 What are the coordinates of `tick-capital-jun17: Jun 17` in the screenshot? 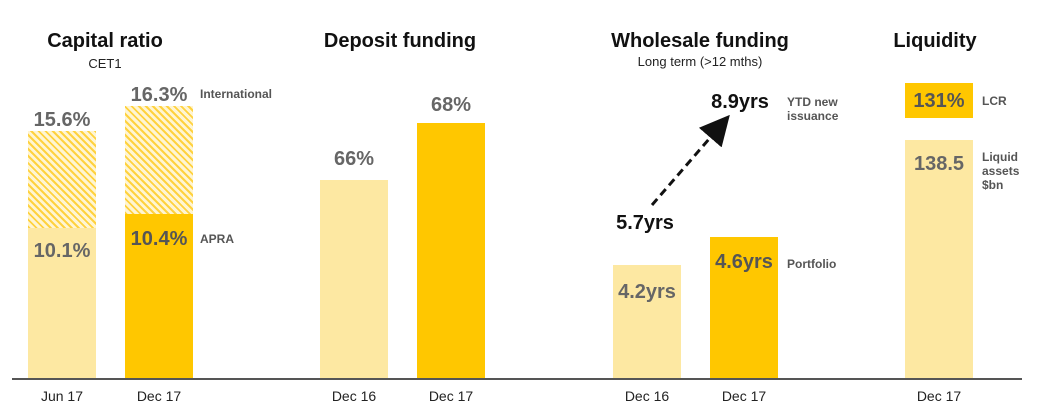 It's located at (62, 396).